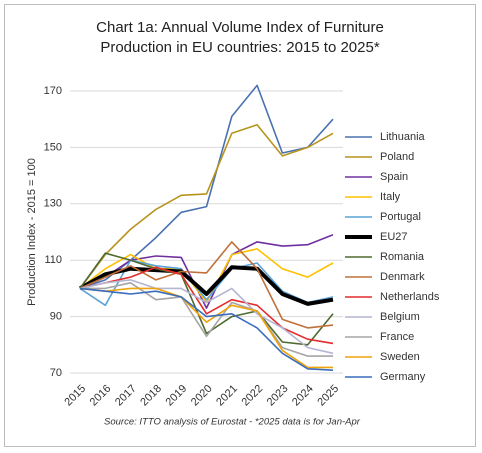 The height and width of the screenshot is (453, 482). I want to click on y-tick-label: 110, so click(53, 260).